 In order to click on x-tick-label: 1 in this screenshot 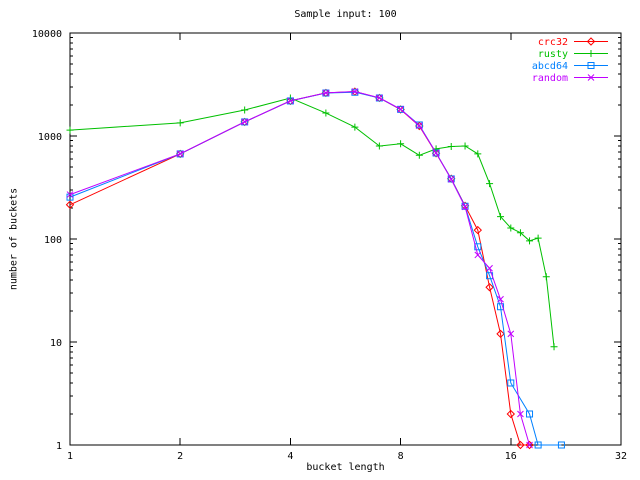, I will do `click(70, 456)`.